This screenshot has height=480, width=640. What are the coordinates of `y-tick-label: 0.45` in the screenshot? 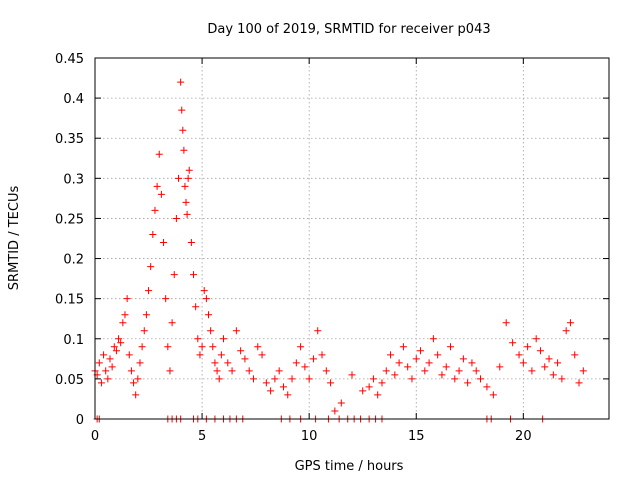 It's located at (69, 59).